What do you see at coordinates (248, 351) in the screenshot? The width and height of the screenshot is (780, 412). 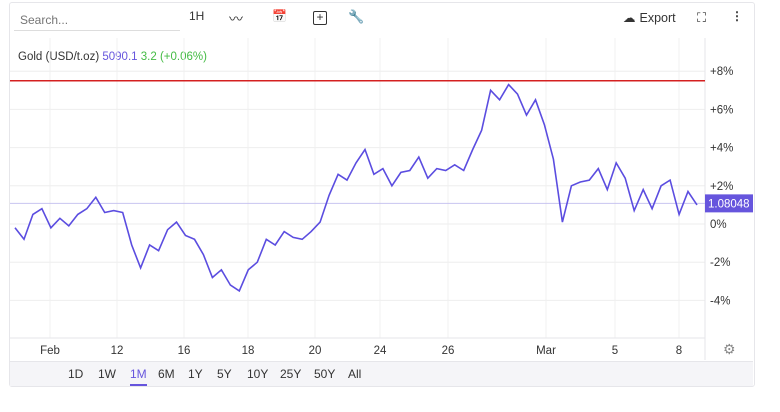 I see `x-tick-label: 18` at bounding box center [248, 351].